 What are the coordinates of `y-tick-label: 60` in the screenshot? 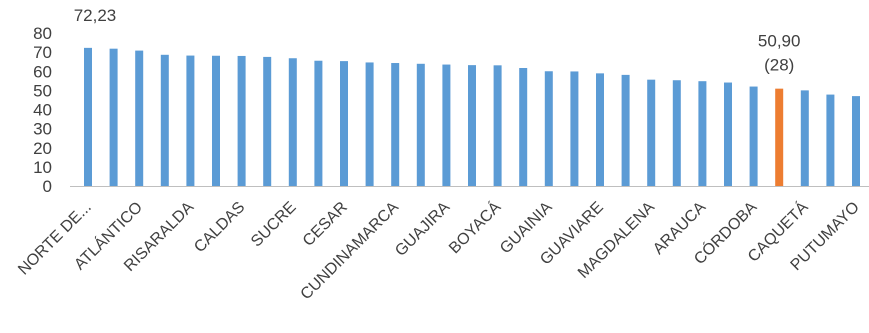 It's located at (42, 71).